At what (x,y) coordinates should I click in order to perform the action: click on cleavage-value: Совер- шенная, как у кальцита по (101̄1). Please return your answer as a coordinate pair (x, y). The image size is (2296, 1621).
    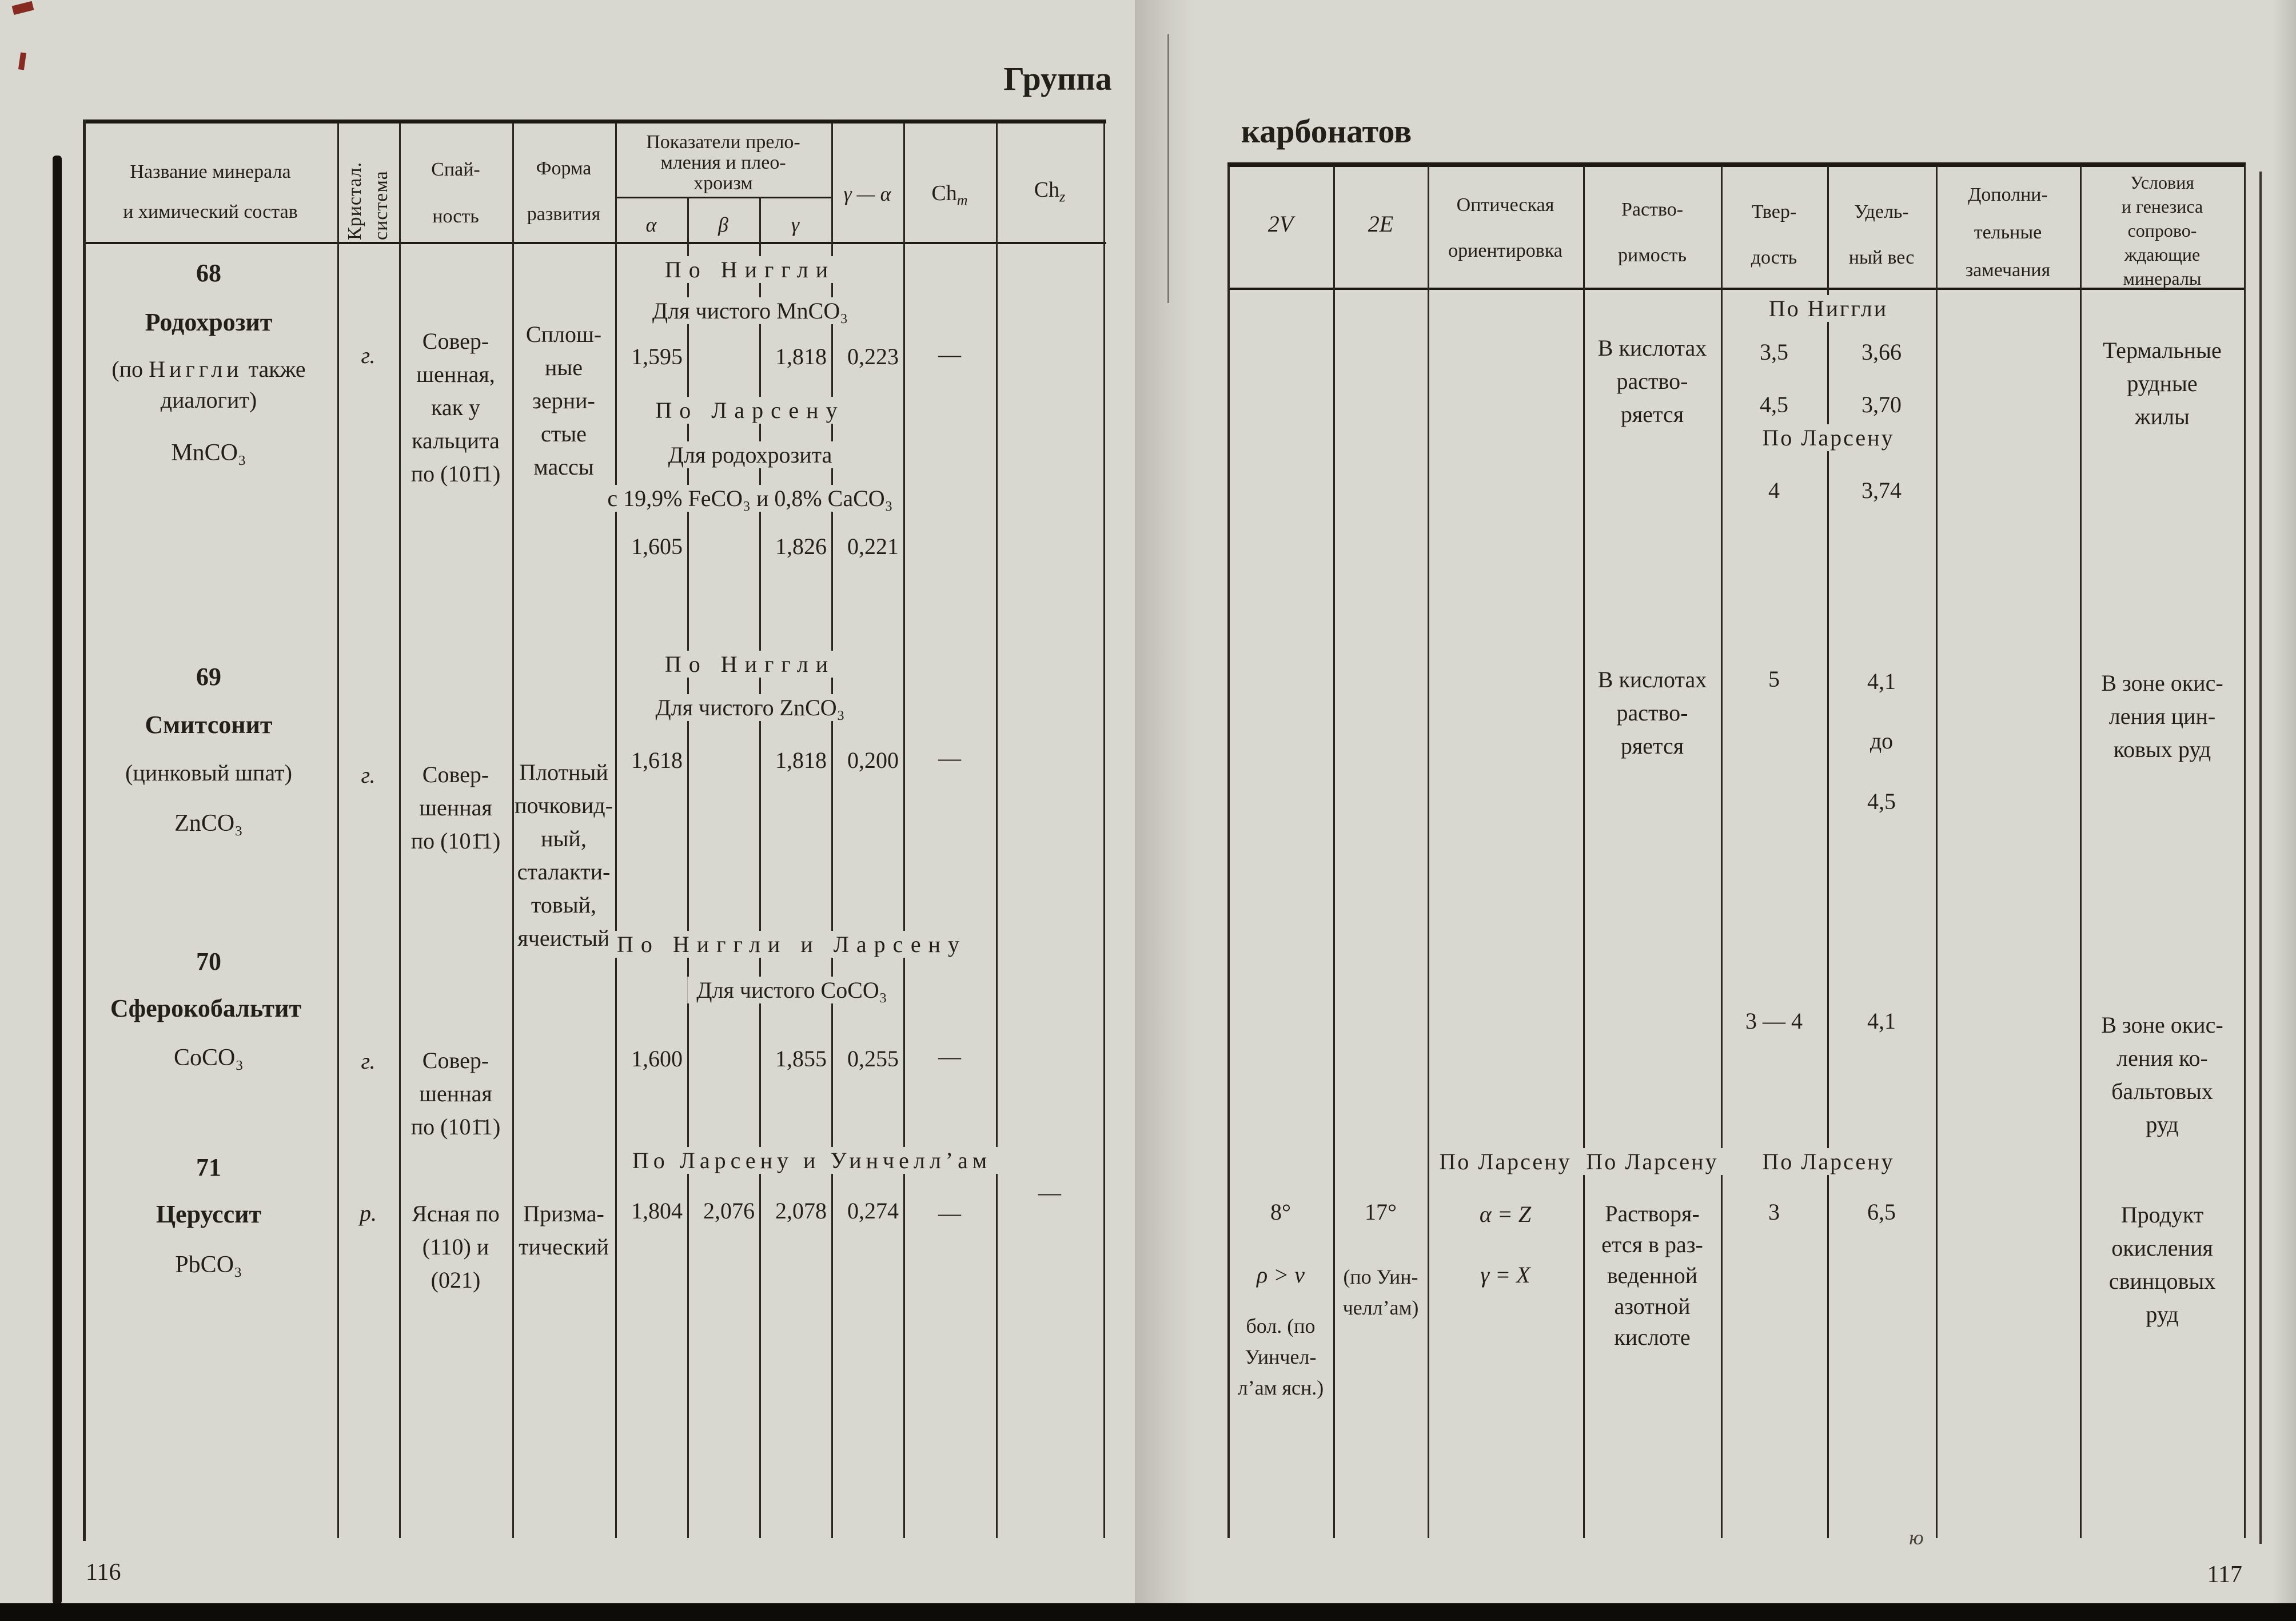
    Looking at the image, I should click on (456, 407).